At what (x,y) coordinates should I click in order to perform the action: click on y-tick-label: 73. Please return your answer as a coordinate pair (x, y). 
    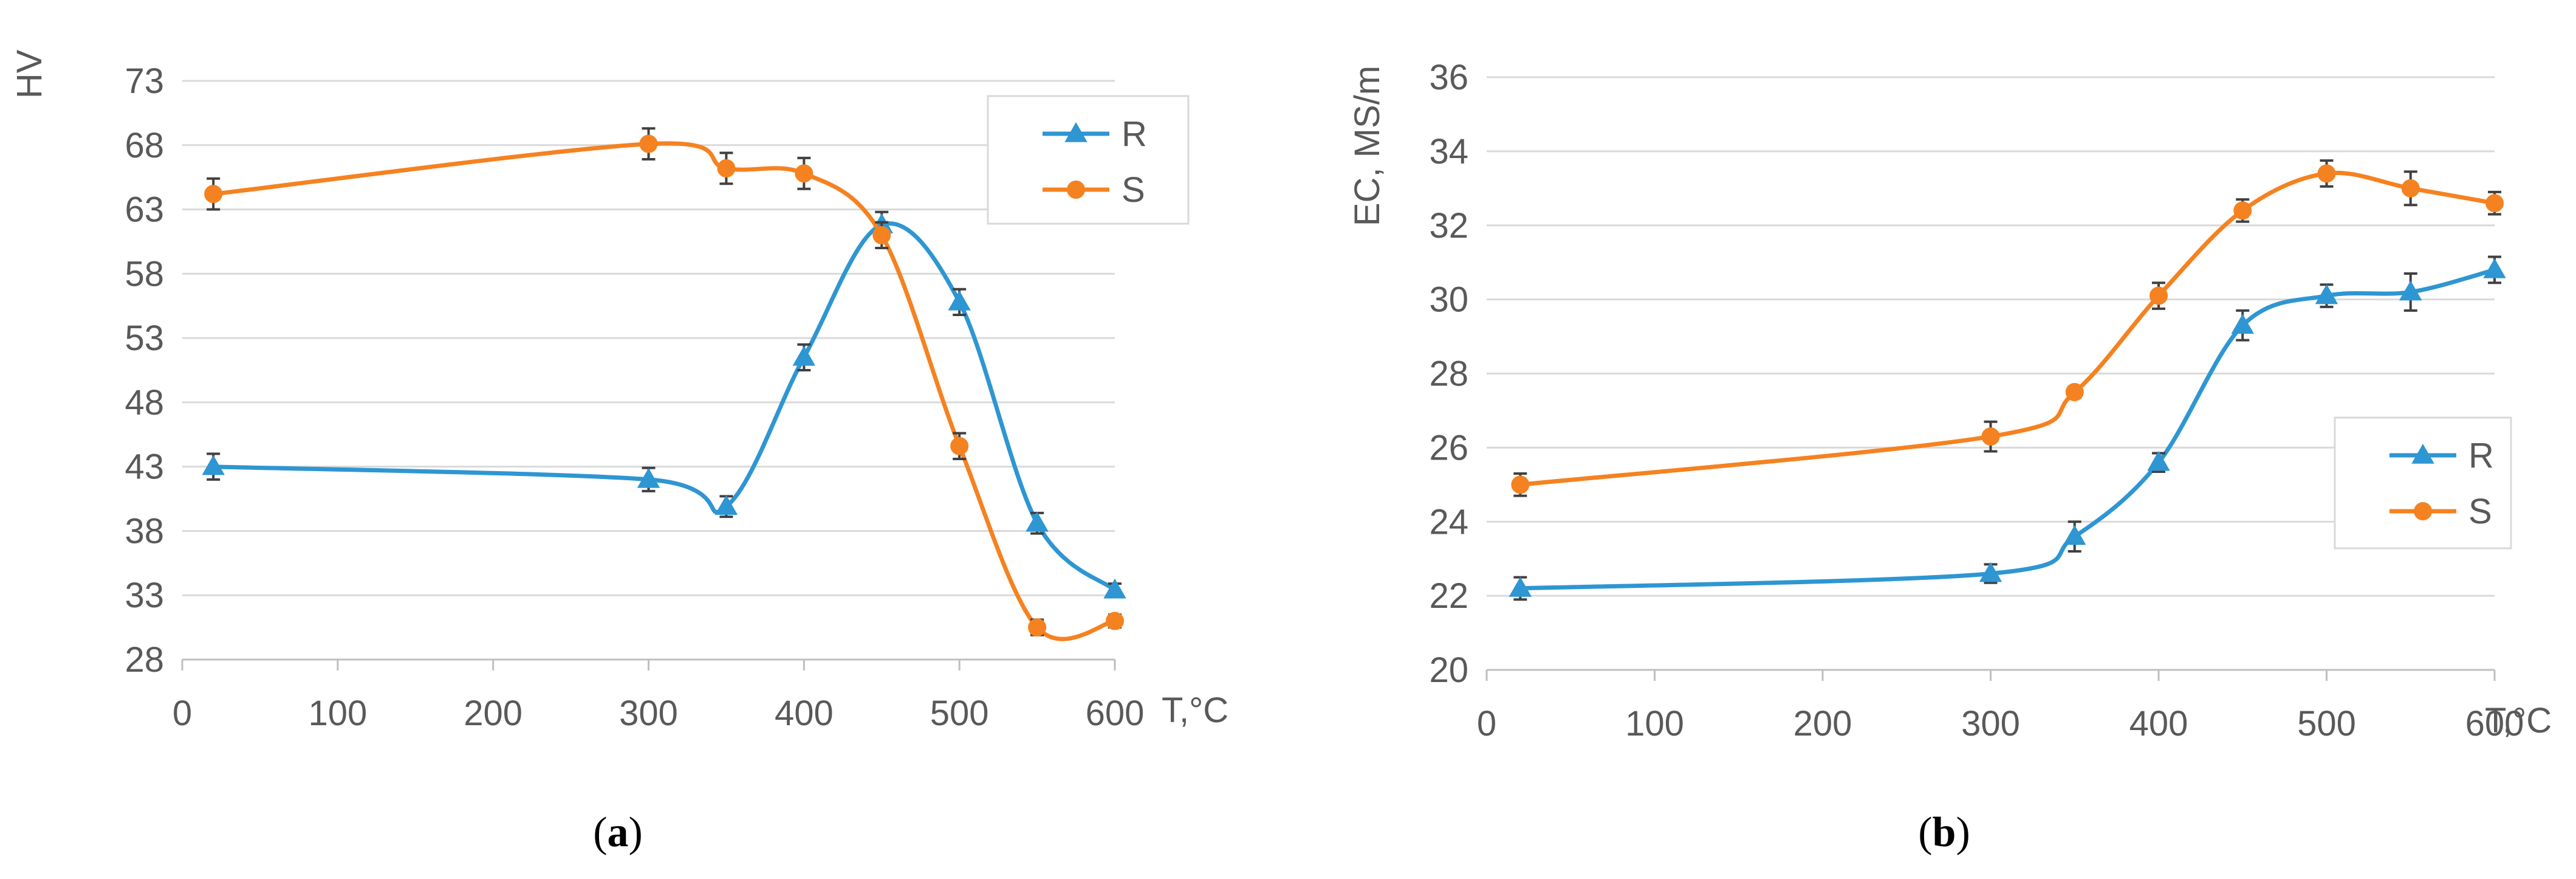
    Looking at the image, I should click on (144, 81).